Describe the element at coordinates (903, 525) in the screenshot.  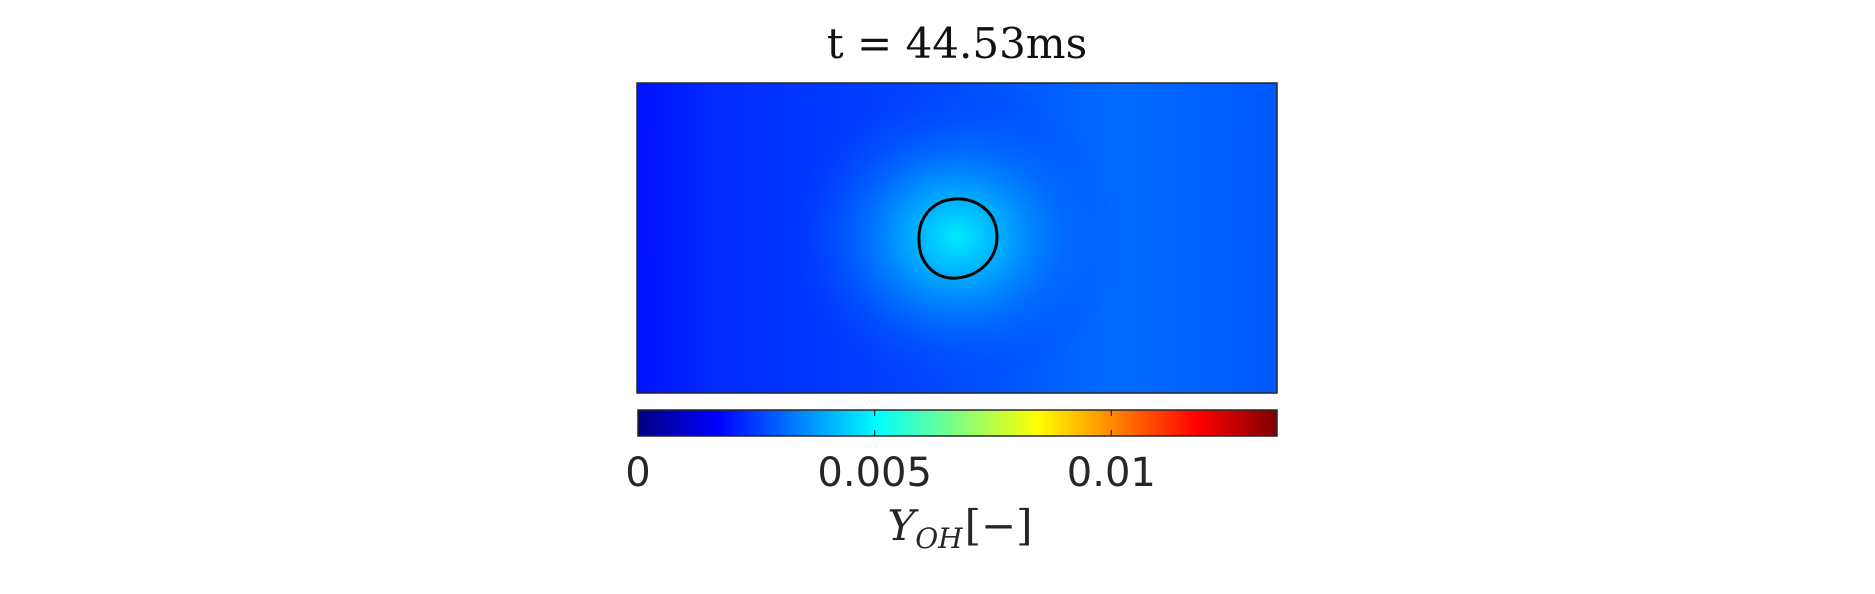
I see `colorbar-label-main: Y` at that location.